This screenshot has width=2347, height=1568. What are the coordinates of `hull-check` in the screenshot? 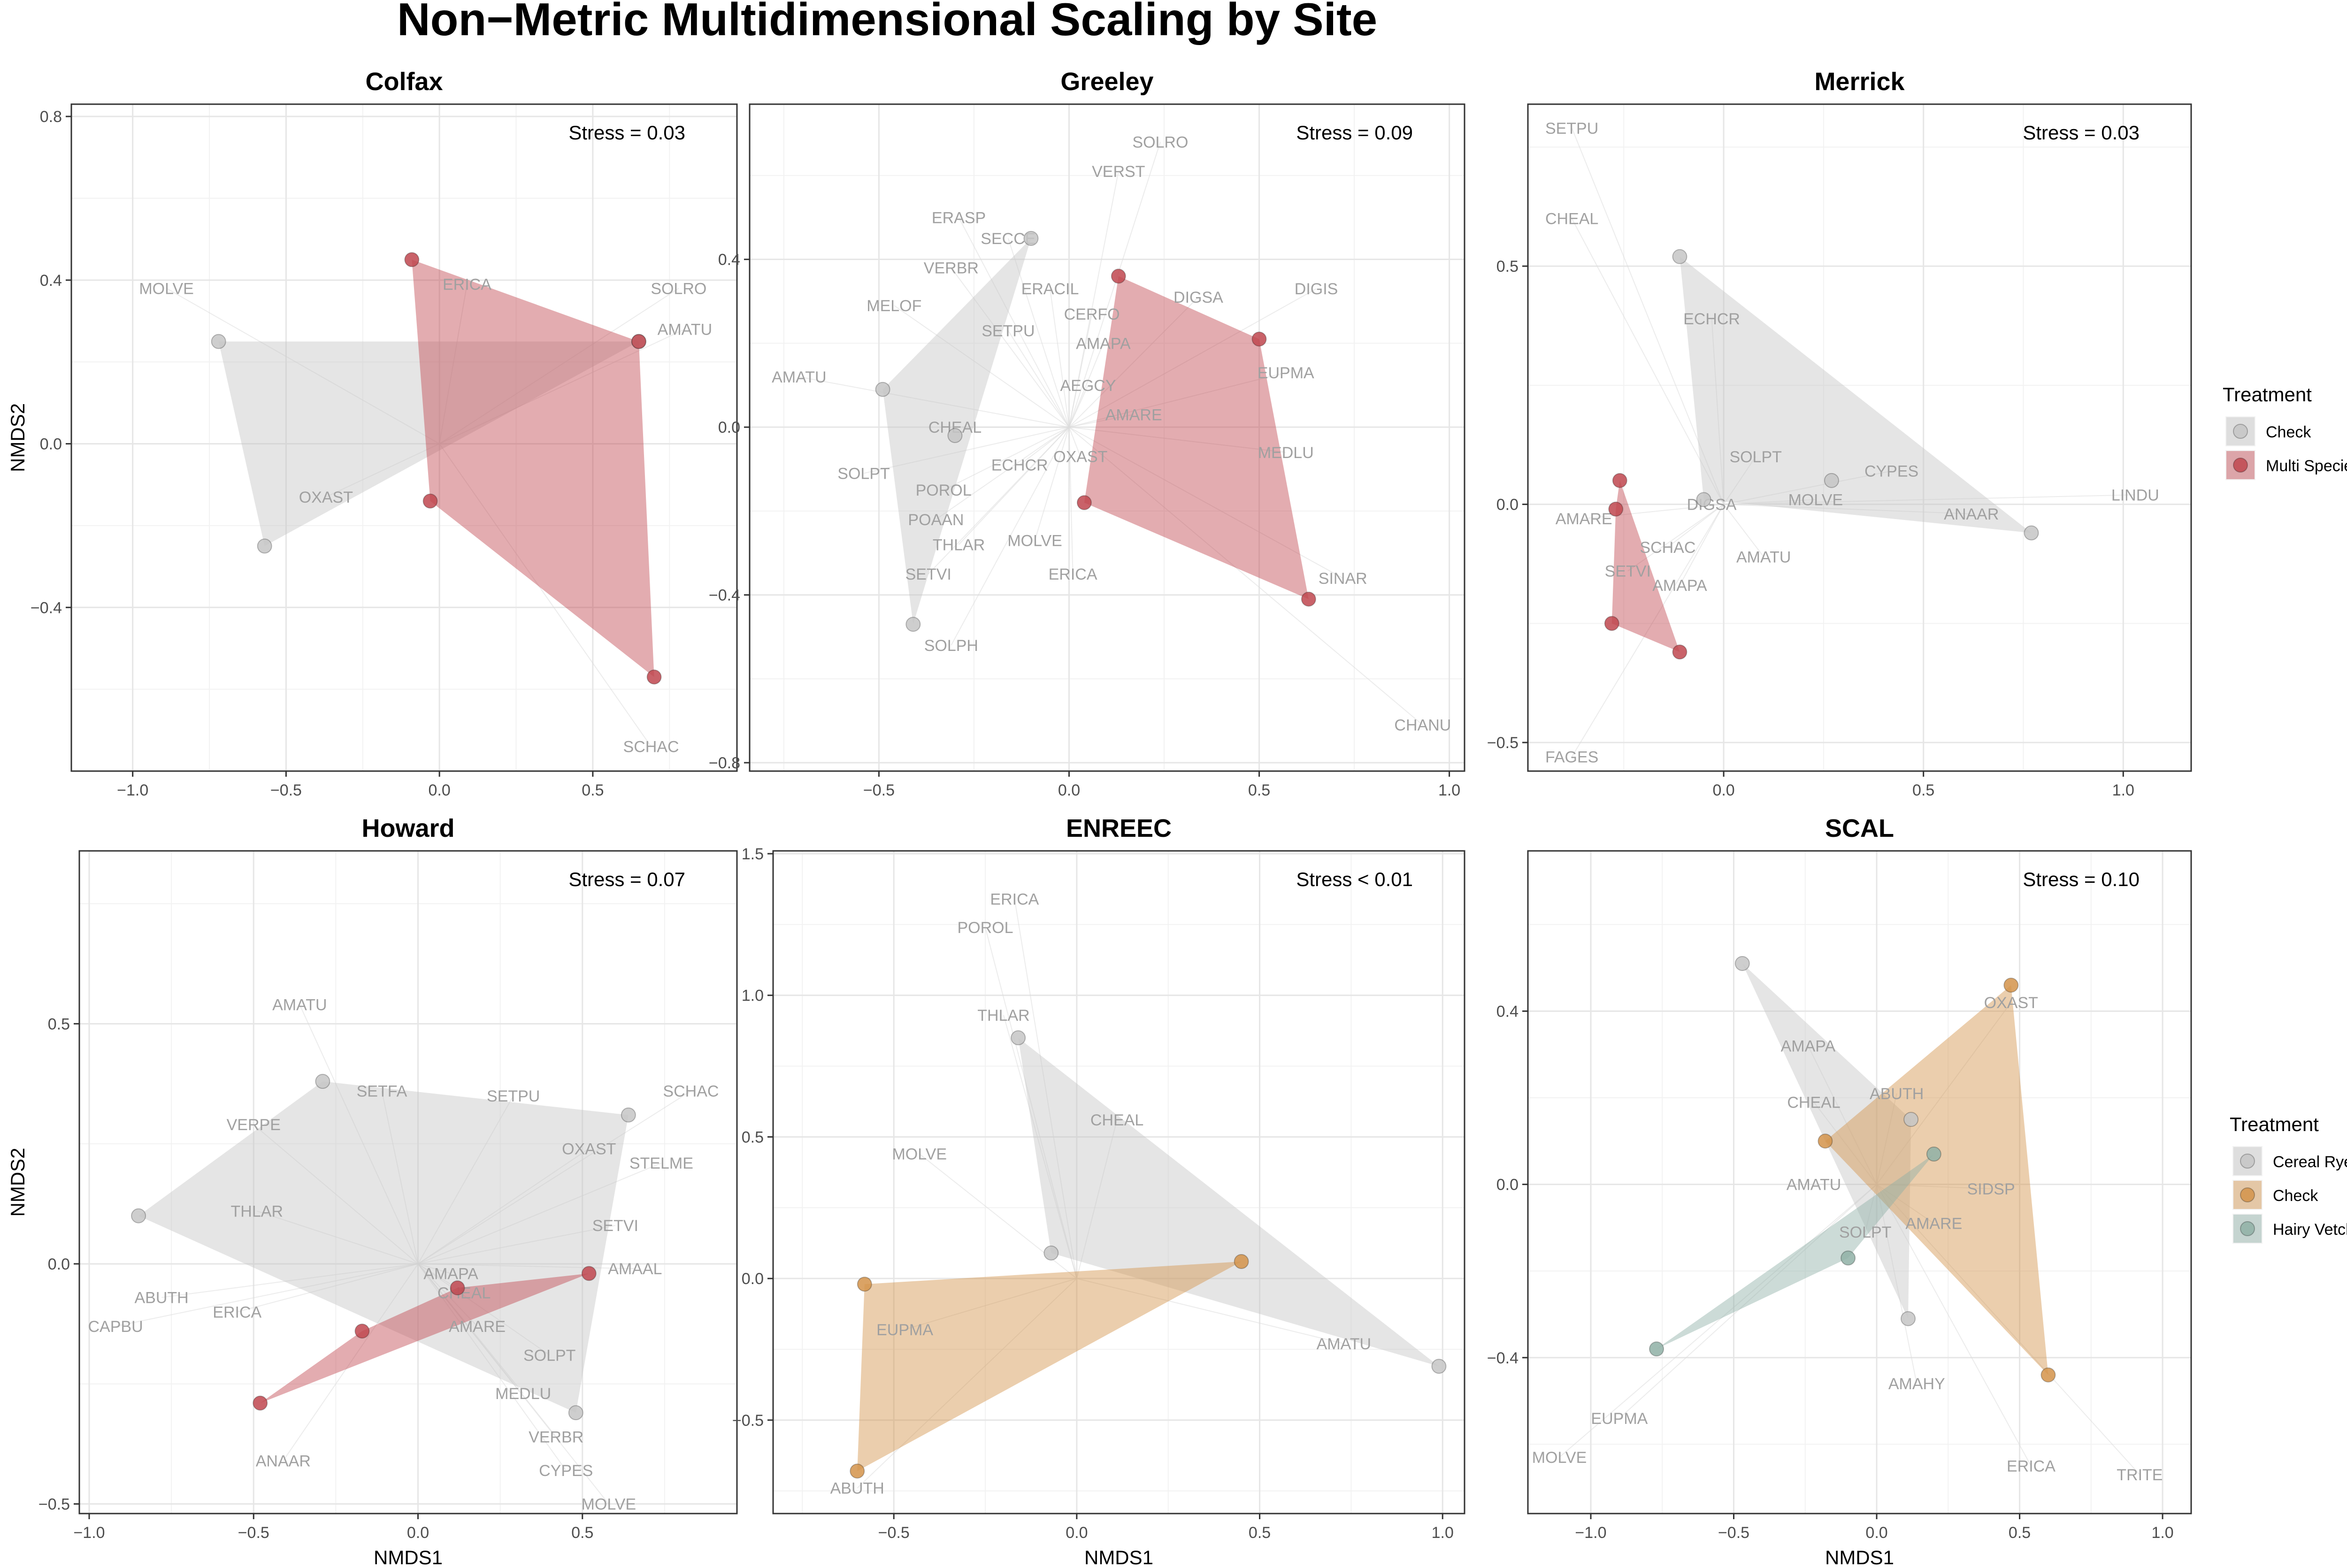 It's located at (383, 1247).